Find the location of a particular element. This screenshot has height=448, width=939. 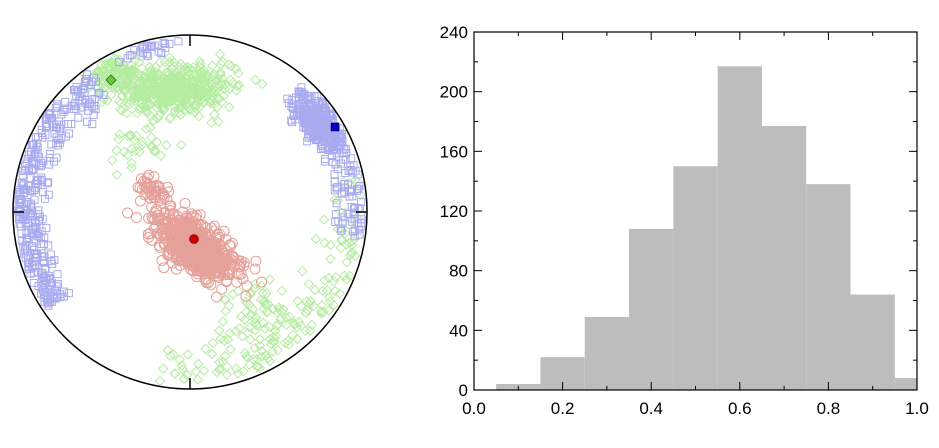

x-tick-label: 0.0 is located at coordinates (474, 408).